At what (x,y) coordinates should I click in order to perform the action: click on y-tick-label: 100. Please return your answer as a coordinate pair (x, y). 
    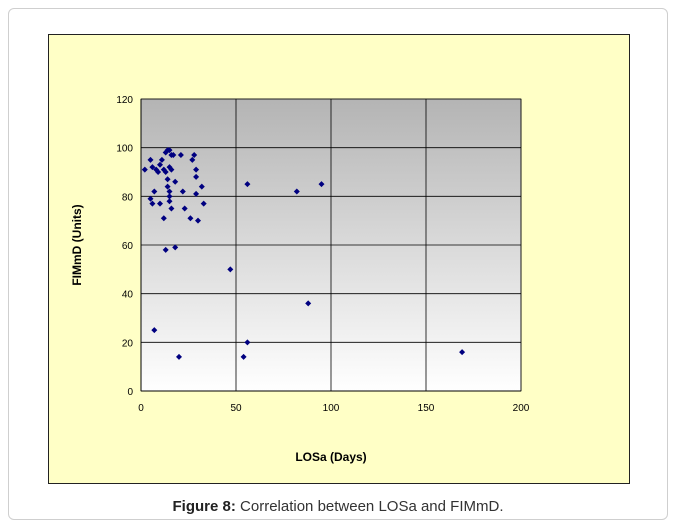
    Looking at the image, I should click on (124, 149).